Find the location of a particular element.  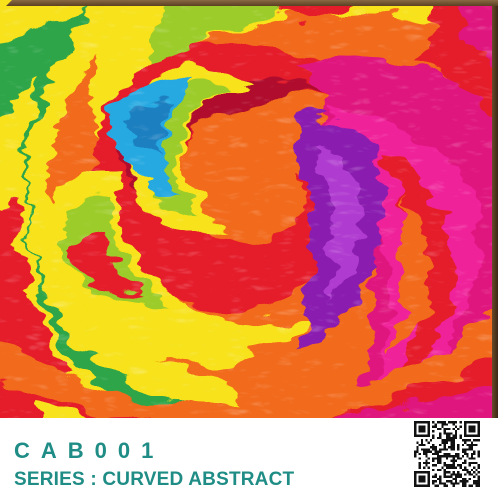

series-label: SERIES : CURVED ABSTRACT is located at coordinates (154, 479).